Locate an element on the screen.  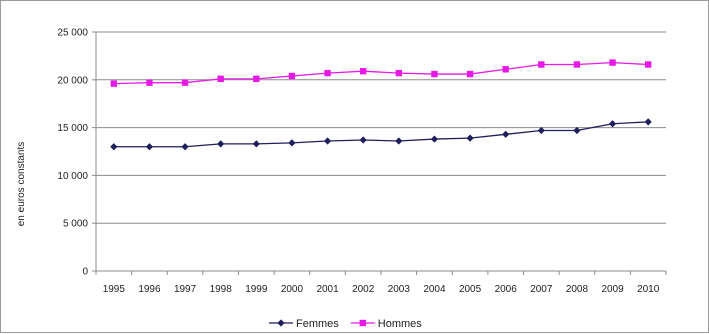
series-line-hommes is located at coordinates (381, 73).